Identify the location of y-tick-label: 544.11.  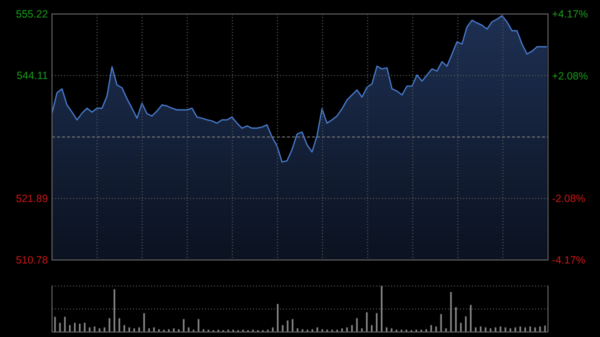
(32, 76).